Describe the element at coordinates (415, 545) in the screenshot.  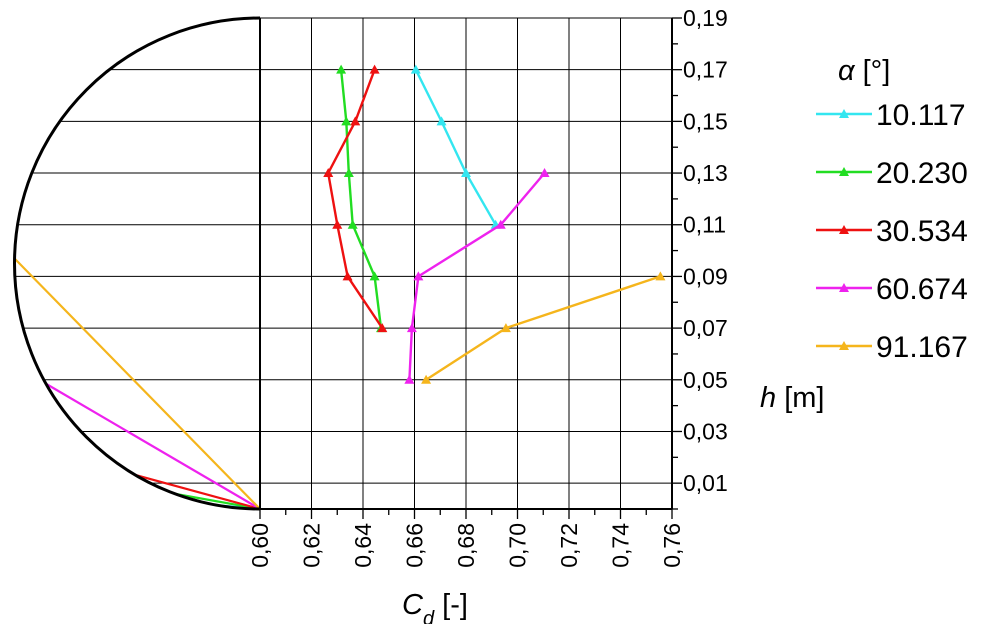
I see `x-tick-label: 0,66` at that location.